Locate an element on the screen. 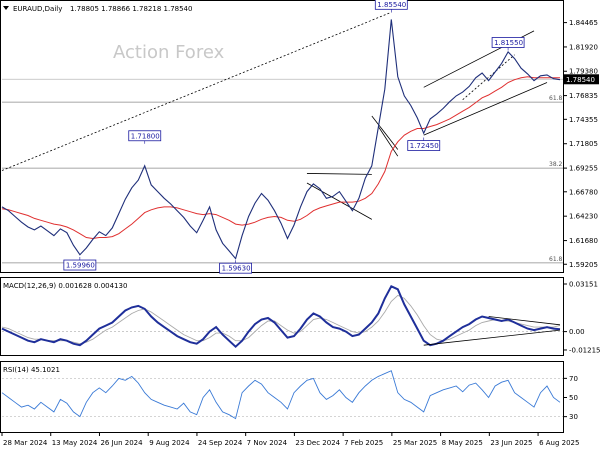 This screenshot has height=450, width=600. price-tick-label: 1.69255 is located at coordinates (583, 169).